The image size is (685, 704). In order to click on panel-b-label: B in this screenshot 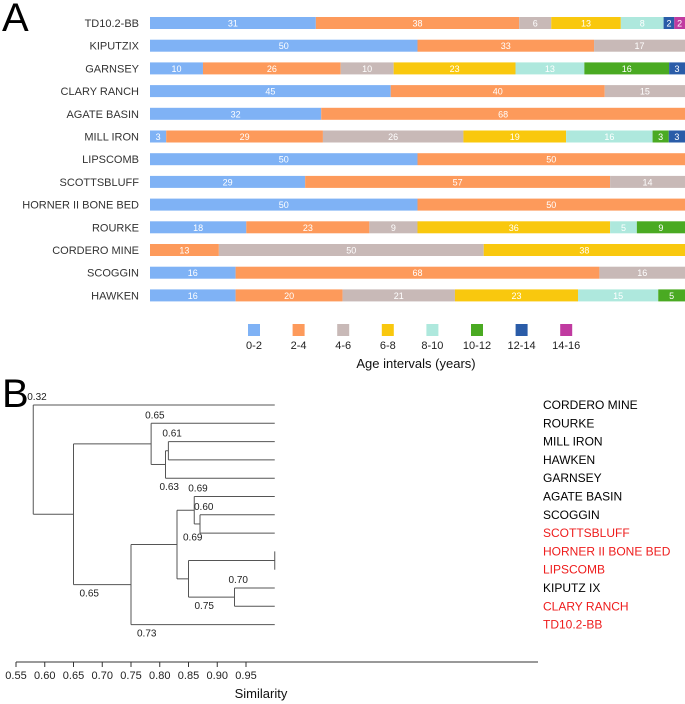, I will do `click(15, 394)`.